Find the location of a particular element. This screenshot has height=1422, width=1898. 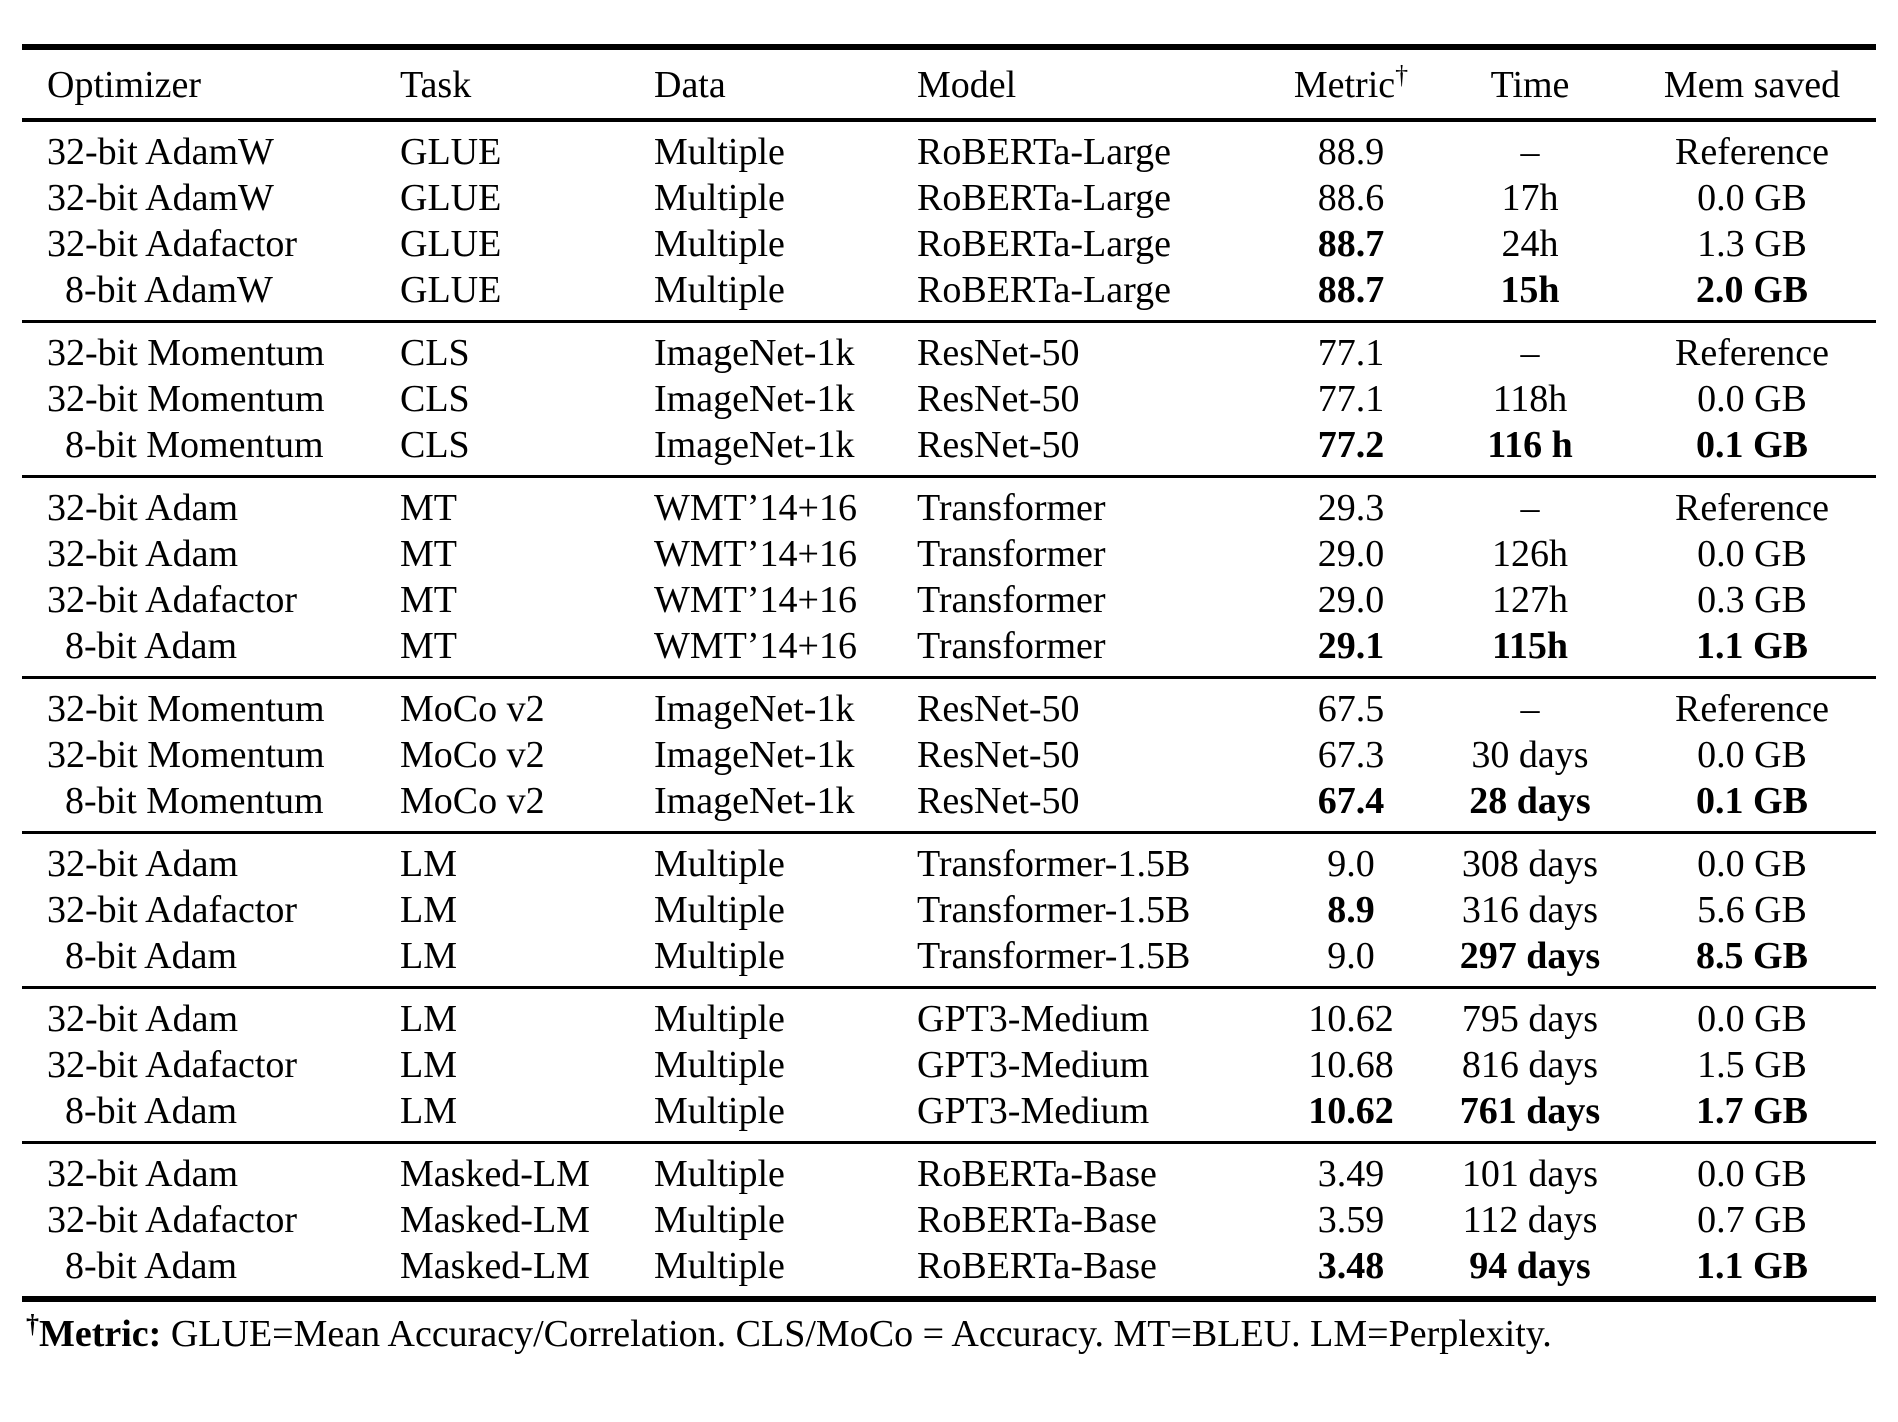

cell-task: LM is located at coordinates (428, 1019).